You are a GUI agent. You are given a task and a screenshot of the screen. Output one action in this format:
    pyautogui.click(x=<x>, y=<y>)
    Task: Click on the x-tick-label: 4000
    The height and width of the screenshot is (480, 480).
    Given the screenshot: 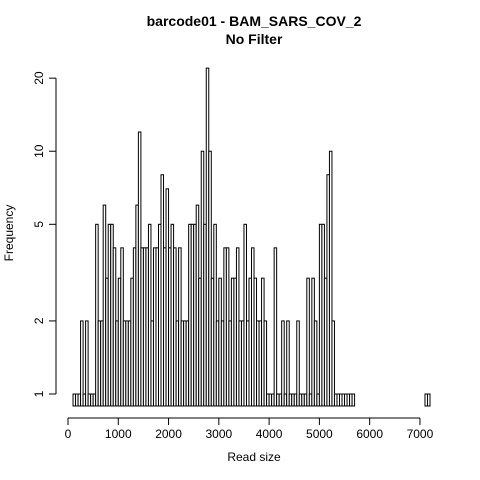 What is the action you would take?
    pyautogui.click(x=269, y=434)
    